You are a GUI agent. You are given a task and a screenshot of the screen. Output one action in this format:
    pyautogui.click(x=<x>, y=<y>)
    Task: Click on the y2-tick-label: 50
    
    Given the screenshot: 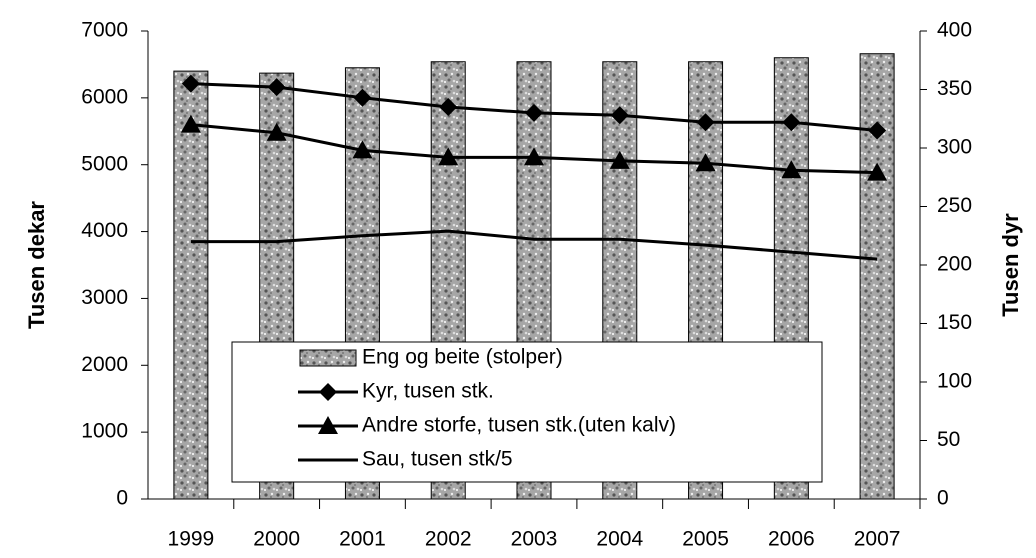 What is the action you would take?
    pyautogui.click(x=948, y=439)
    